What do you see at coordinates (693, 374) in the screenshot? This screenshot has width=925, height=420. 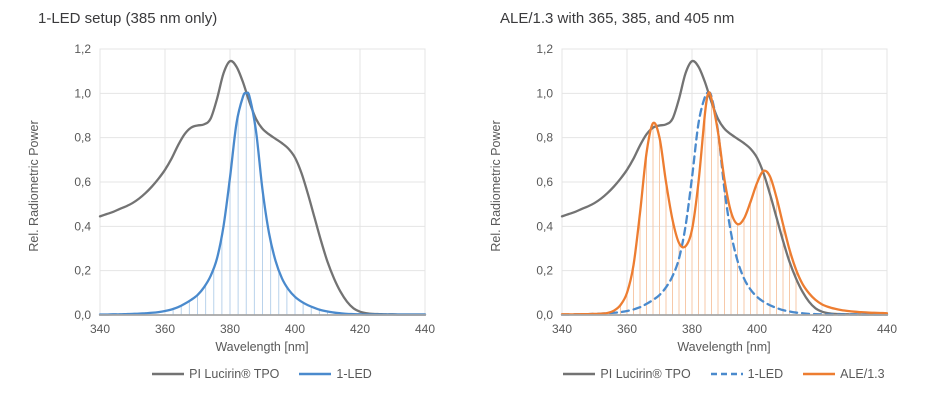 I see `legend: PI Lucirin® TPO 1-LED ALE/1.3` at bounding box center [693, 374].